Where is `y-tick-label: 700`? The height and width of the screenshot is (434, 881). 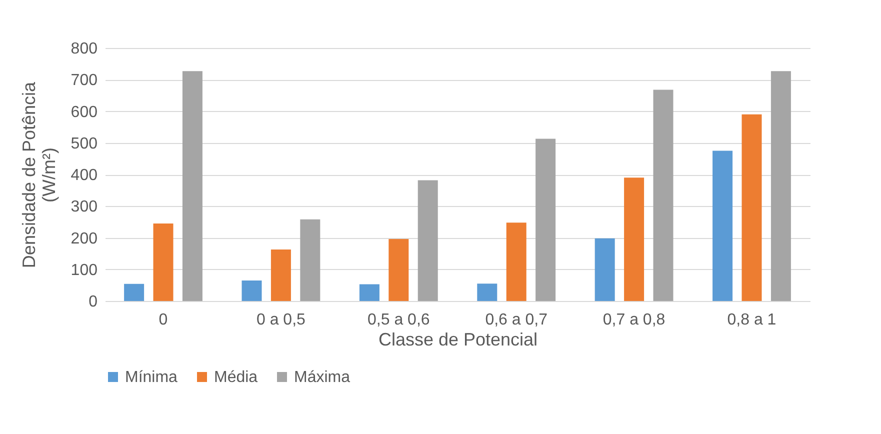 y-tick-label: 700 is located at coordinates (84, 81).